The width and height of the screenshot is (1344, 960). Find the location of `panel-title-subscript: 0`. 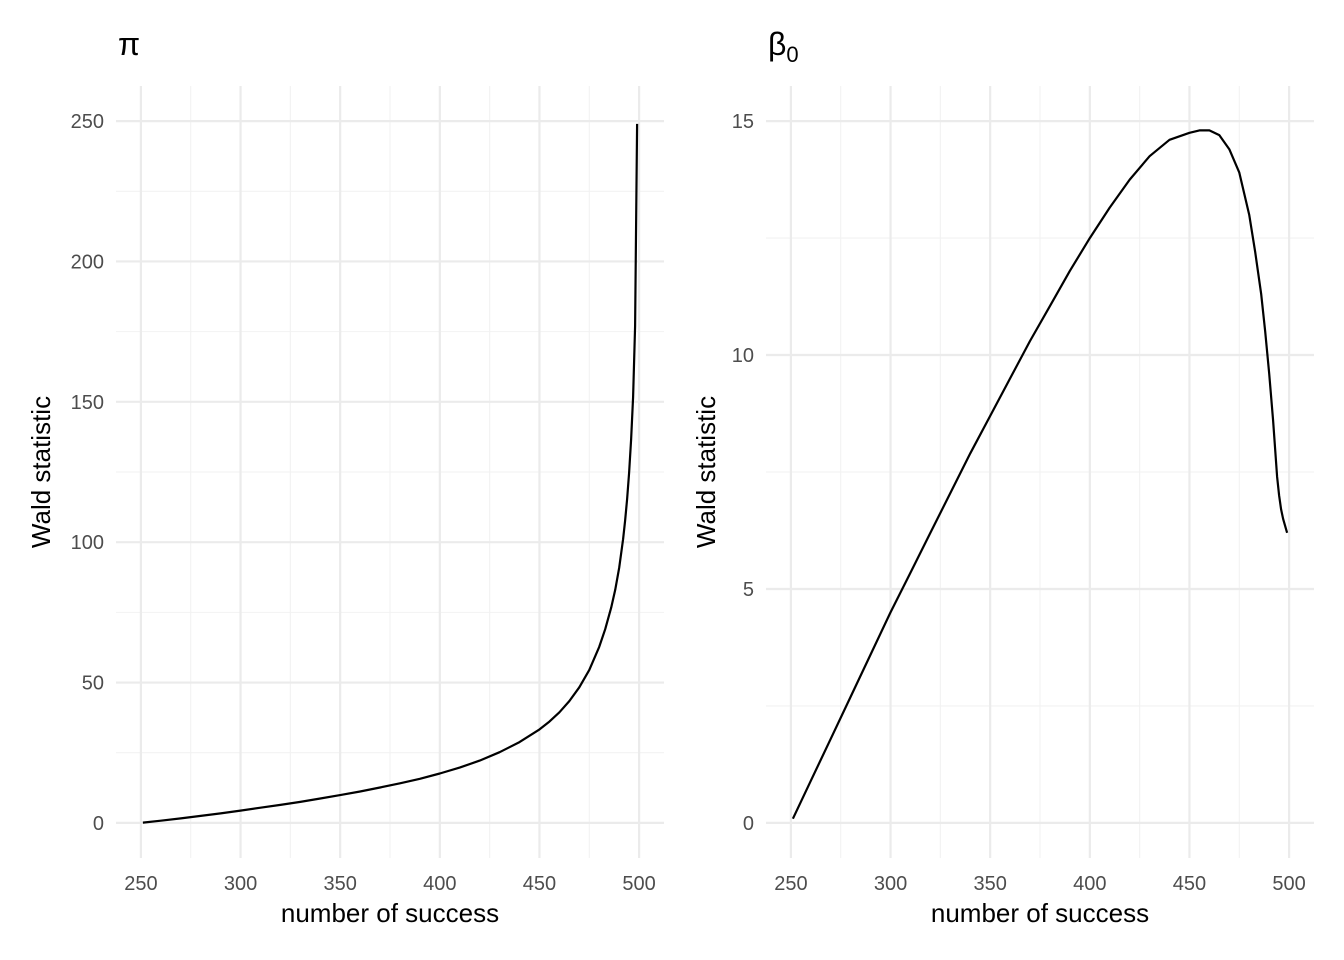

panel-title-subscript: 0 is located at coordinates (792, 54).